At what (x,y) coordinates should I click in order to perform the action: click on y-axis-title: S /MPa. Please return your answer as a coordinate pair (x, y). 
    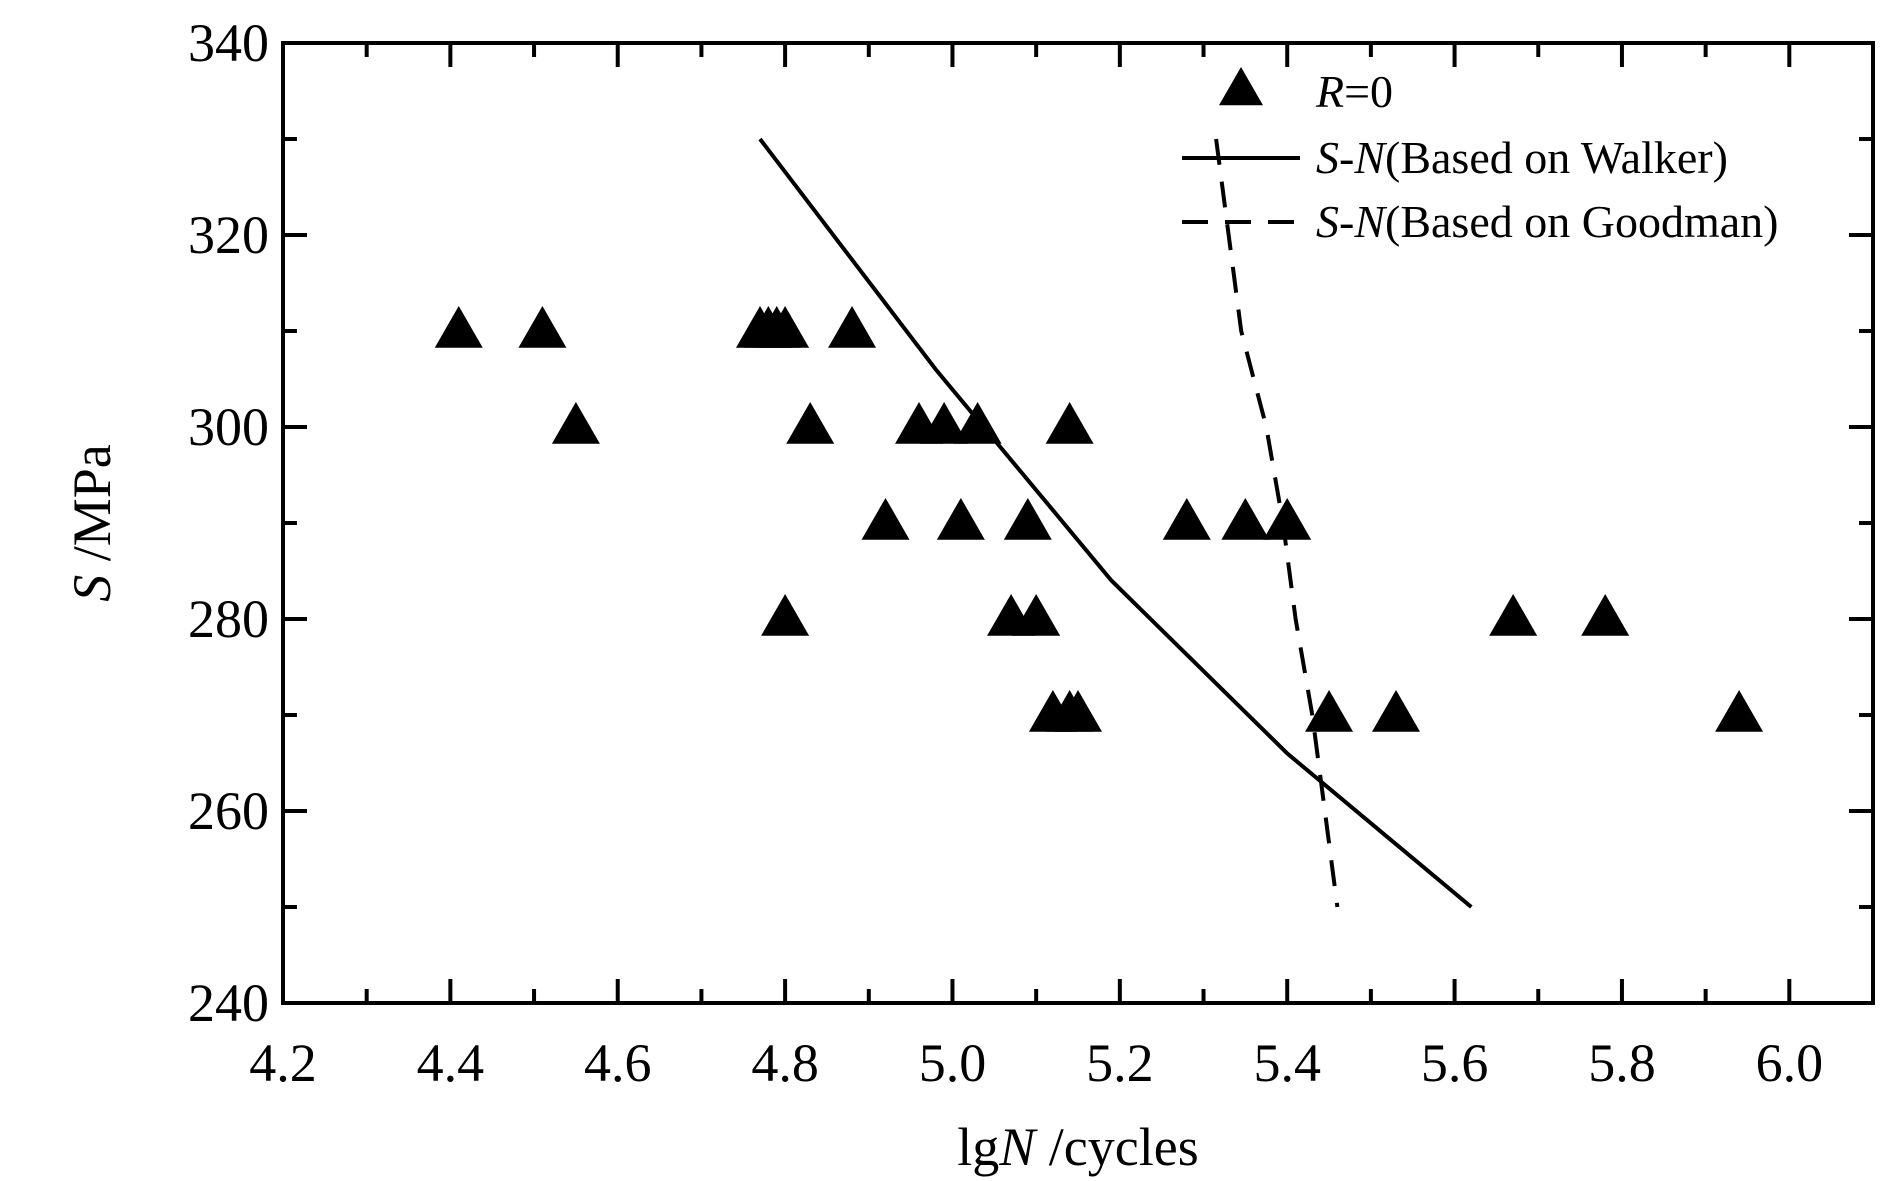
    Looking at the image, I should click on (92, 523).